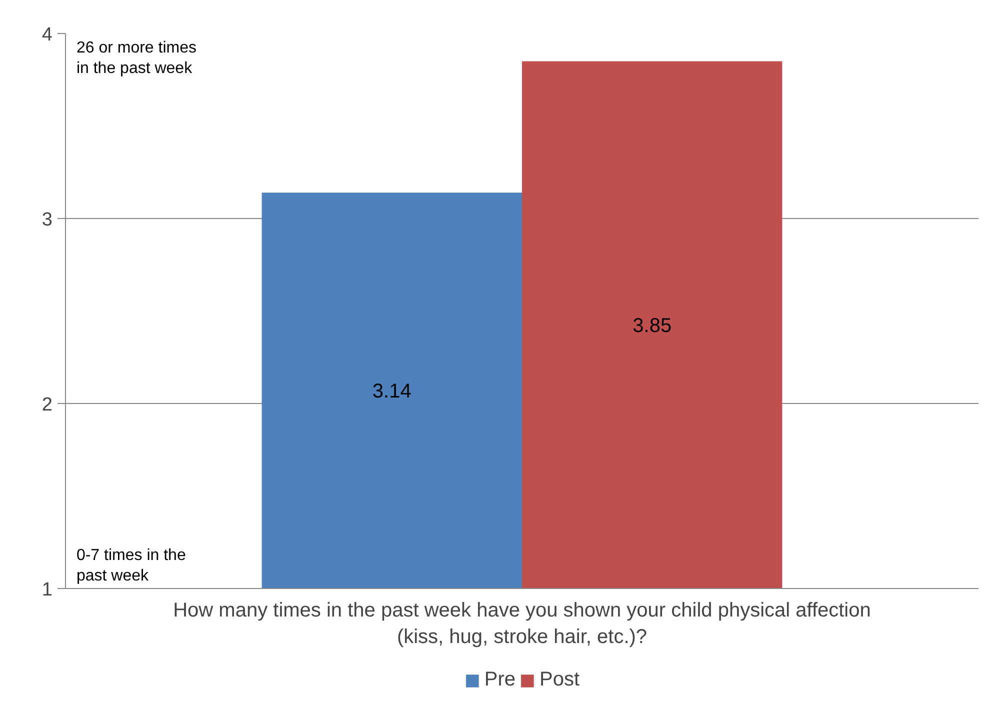 The image size is (1000, 717). I want to click on legend-label: Post, so click(560, 680).